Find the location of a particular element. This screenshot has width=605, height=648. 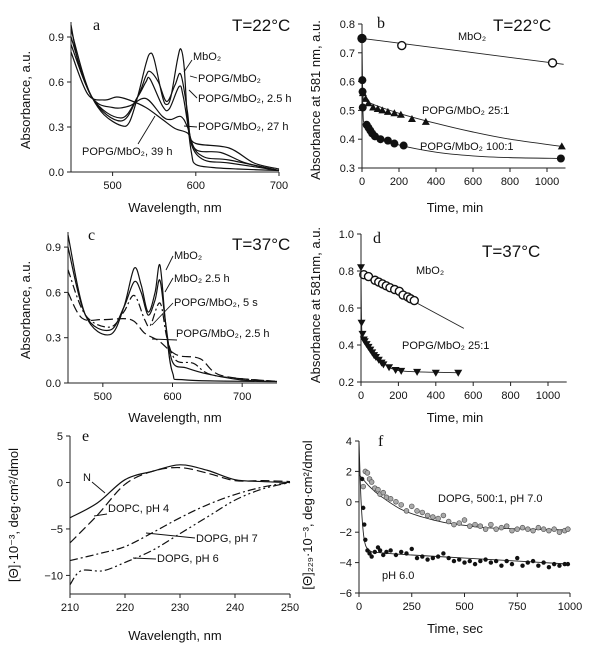

y-tick-label: 0.4 is located at coordinates (347, 140).